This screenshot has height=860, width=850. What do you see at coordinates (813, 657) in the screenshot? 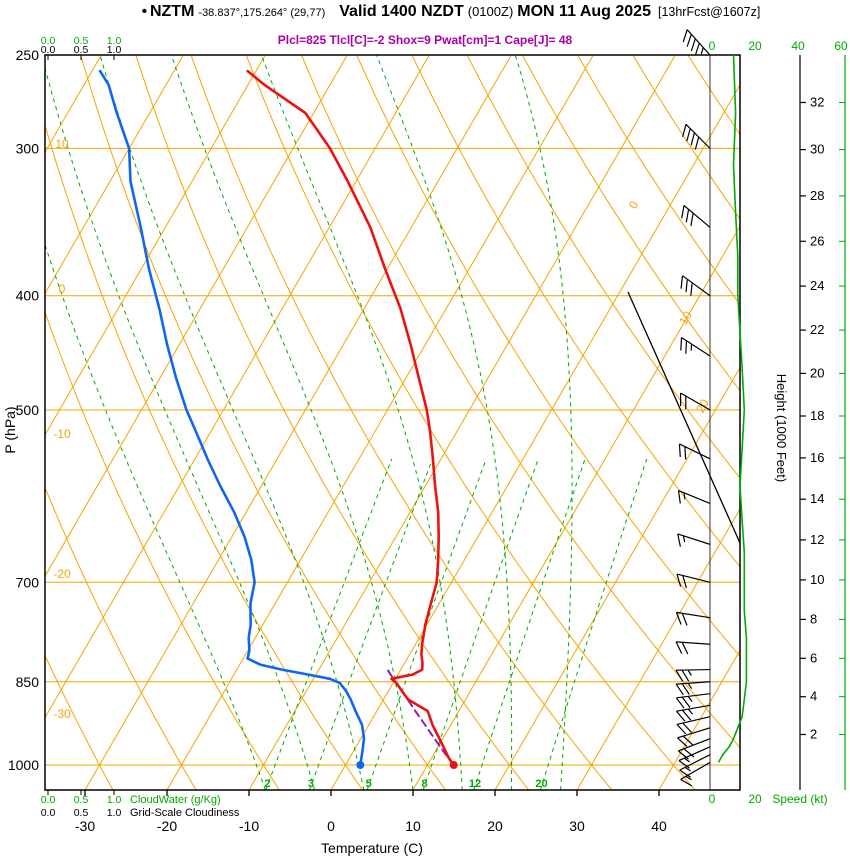
I see `height-tick-label: 6` at bounding box center [813, 657].